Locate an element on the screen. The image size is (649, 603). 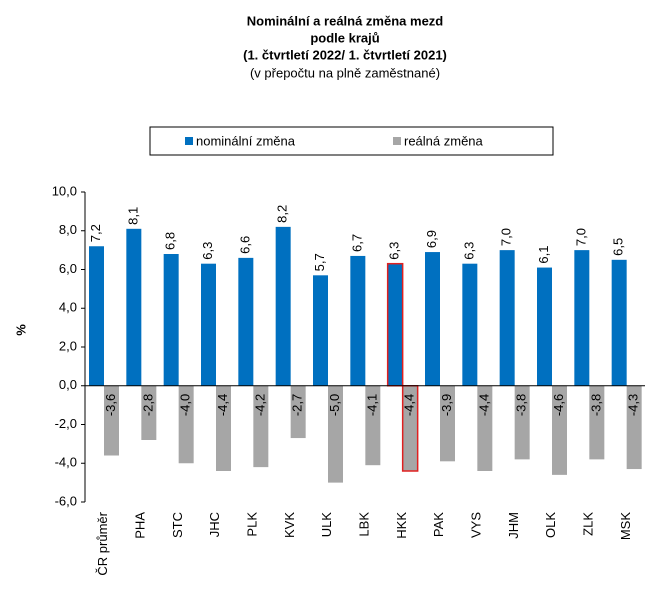
value-label: 8,2 is located at coordinates (282, 214).